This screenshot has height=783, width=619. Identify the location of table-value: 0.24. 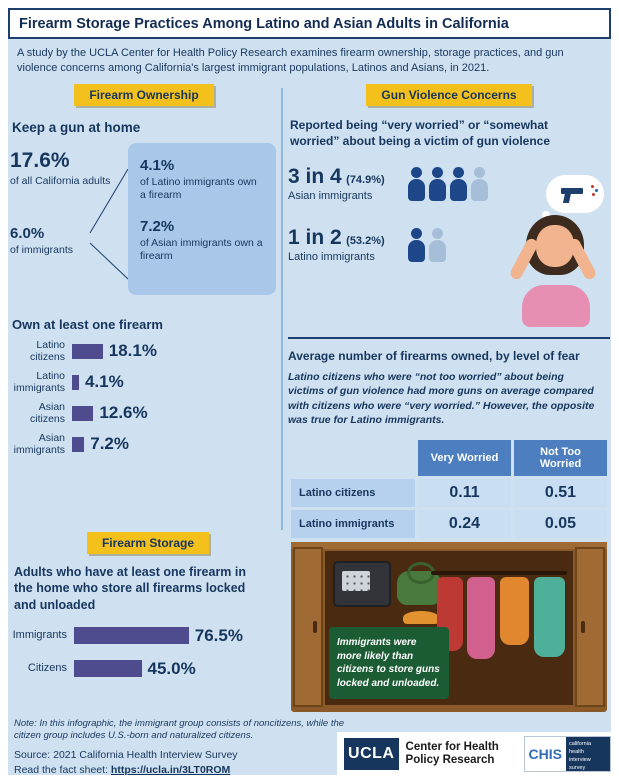
(464, 523).